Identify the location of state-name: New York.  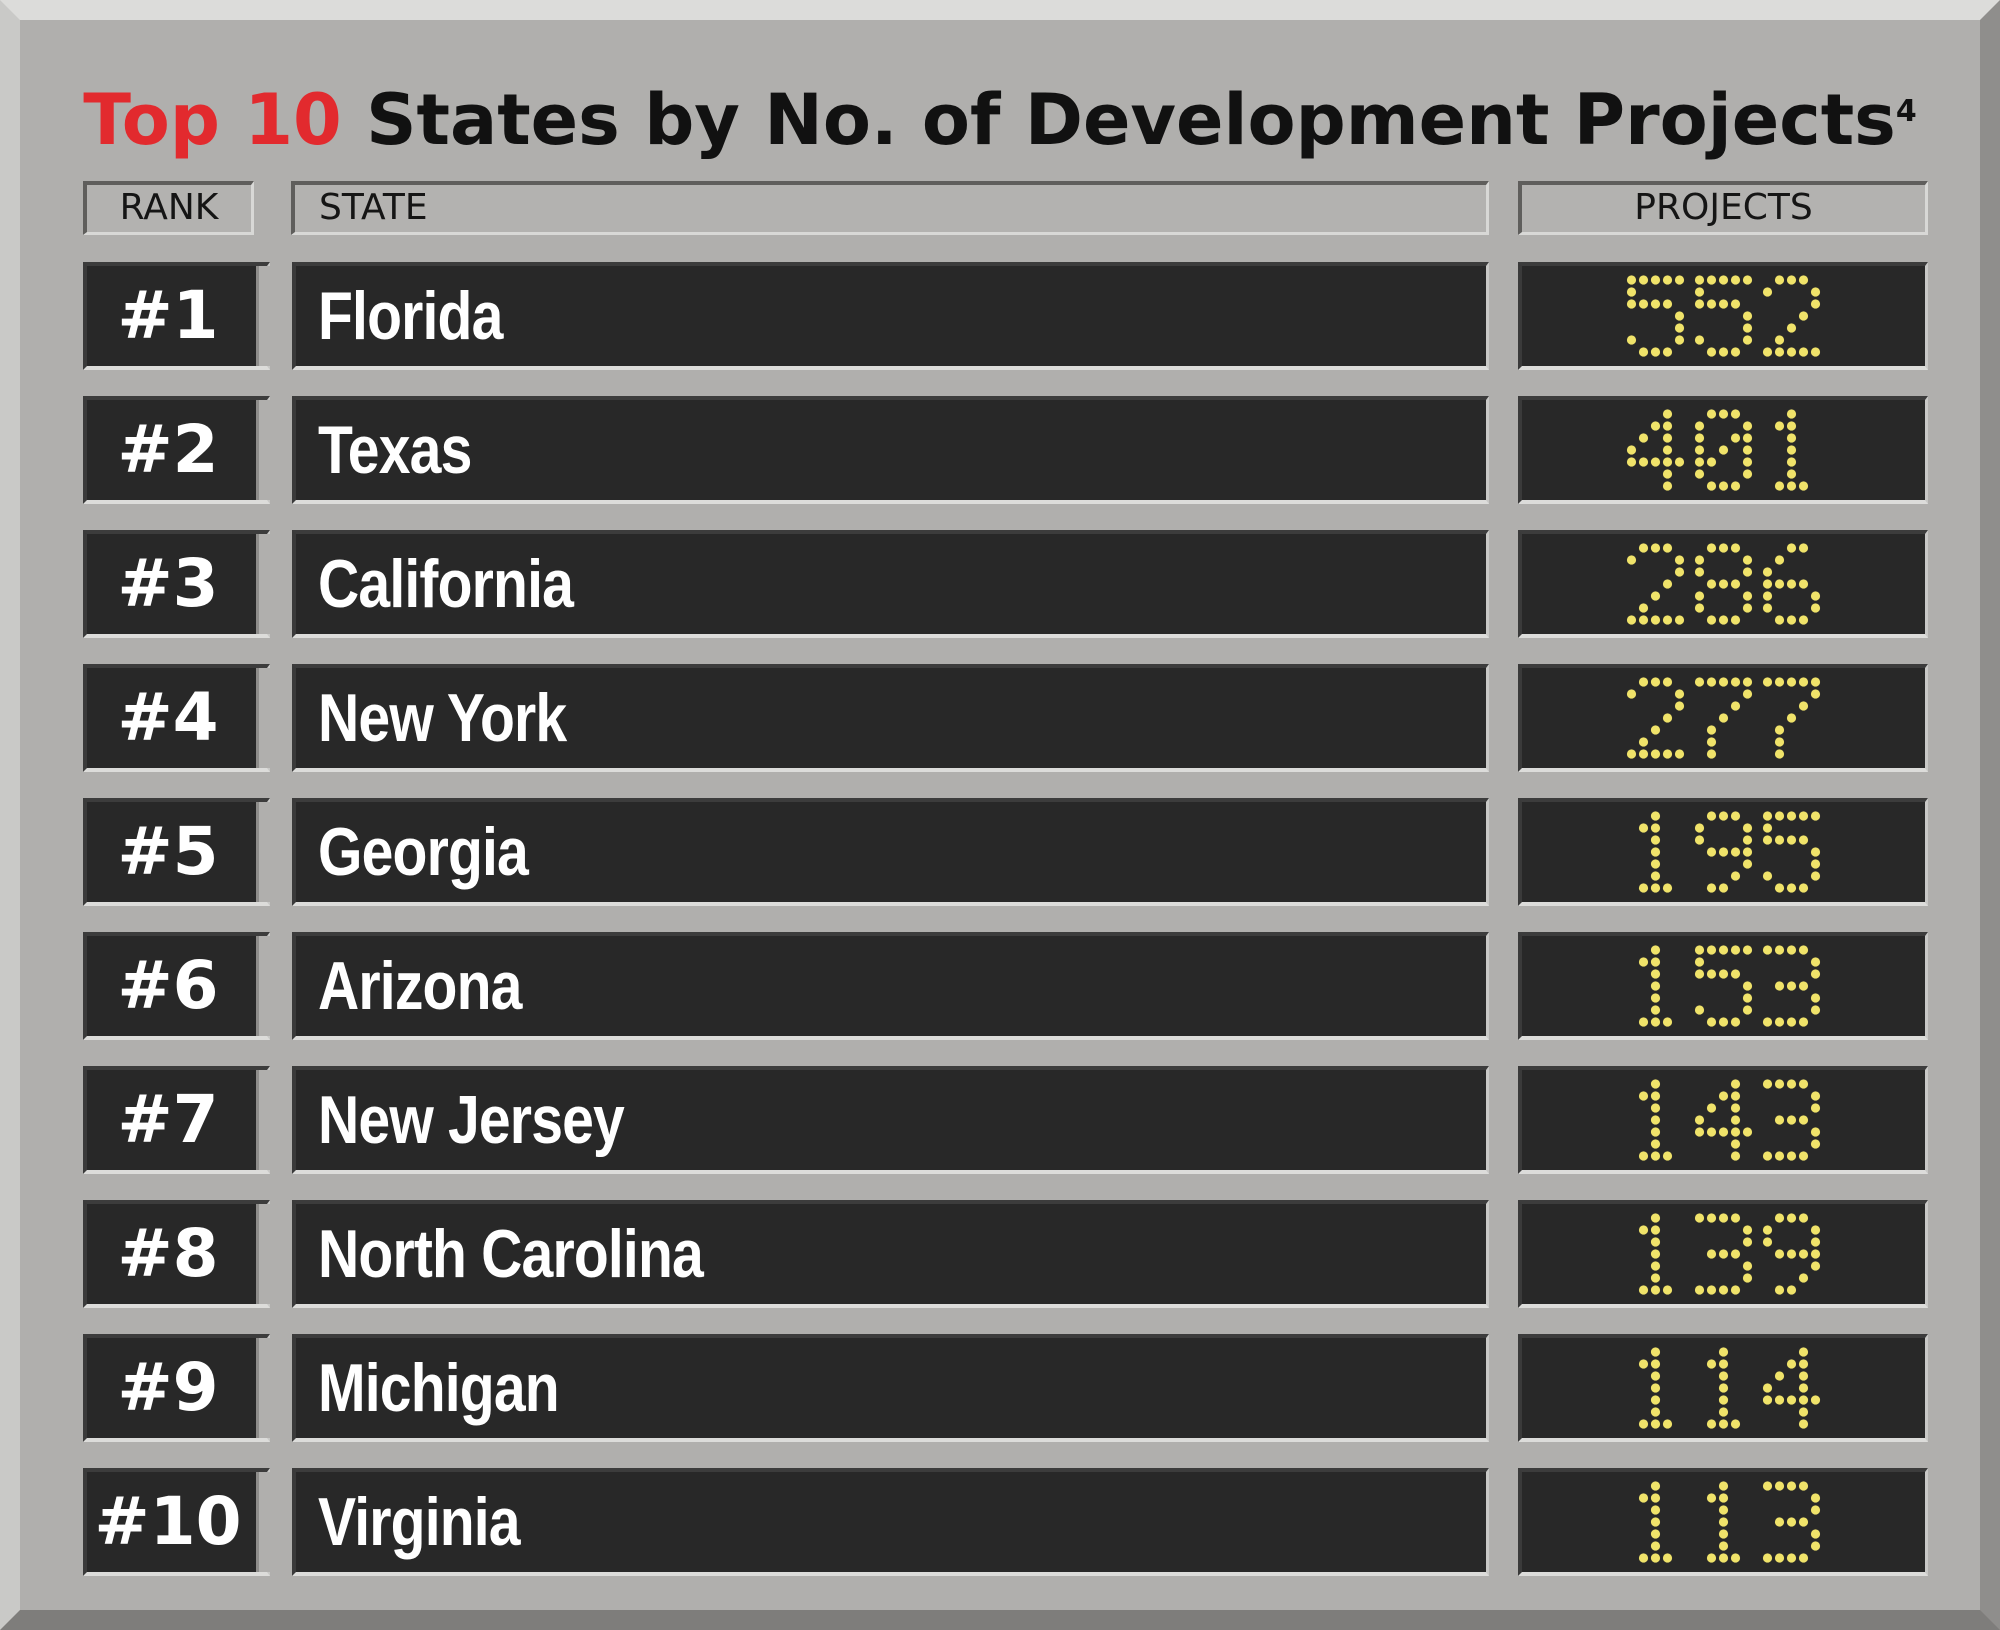
(442, 718).